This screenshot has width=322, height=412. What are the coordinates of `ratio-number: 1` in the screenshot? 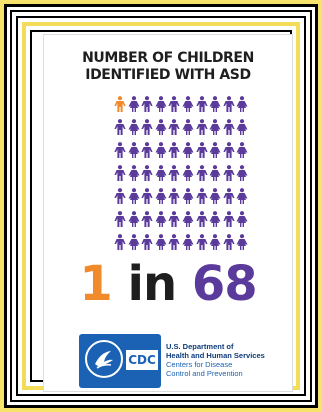 It's located at (95, 284).